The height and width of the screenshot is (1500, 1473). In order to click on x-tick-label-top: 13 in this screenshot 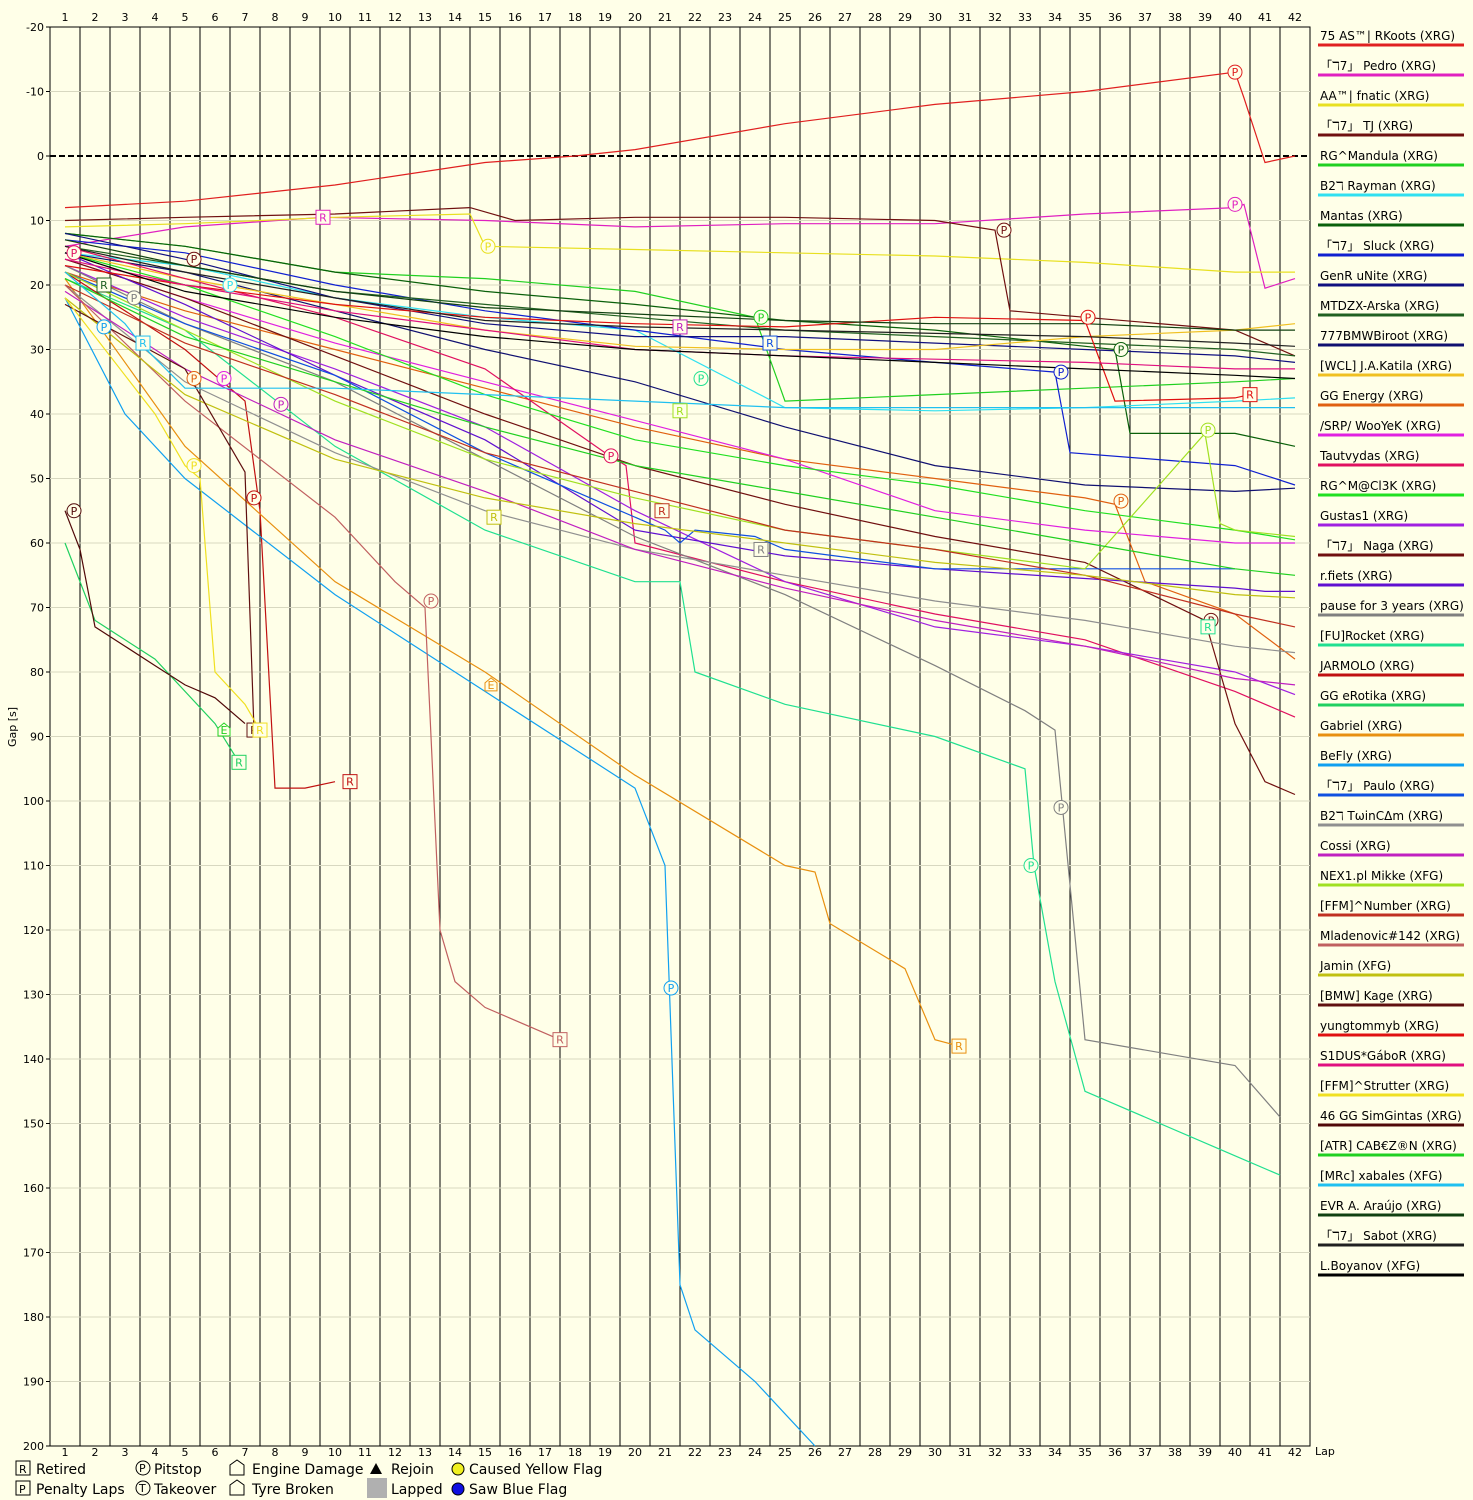, I will do `click(425, 17)`.